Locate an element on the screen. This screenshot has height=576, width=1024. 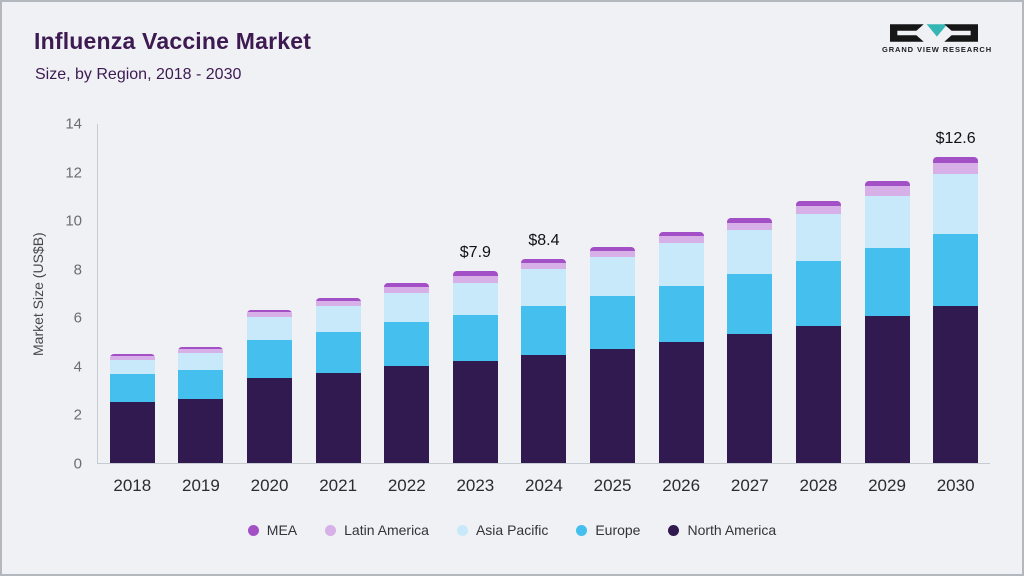
legend-item-latin-america: Latin America is located at coordinates (377, 530).